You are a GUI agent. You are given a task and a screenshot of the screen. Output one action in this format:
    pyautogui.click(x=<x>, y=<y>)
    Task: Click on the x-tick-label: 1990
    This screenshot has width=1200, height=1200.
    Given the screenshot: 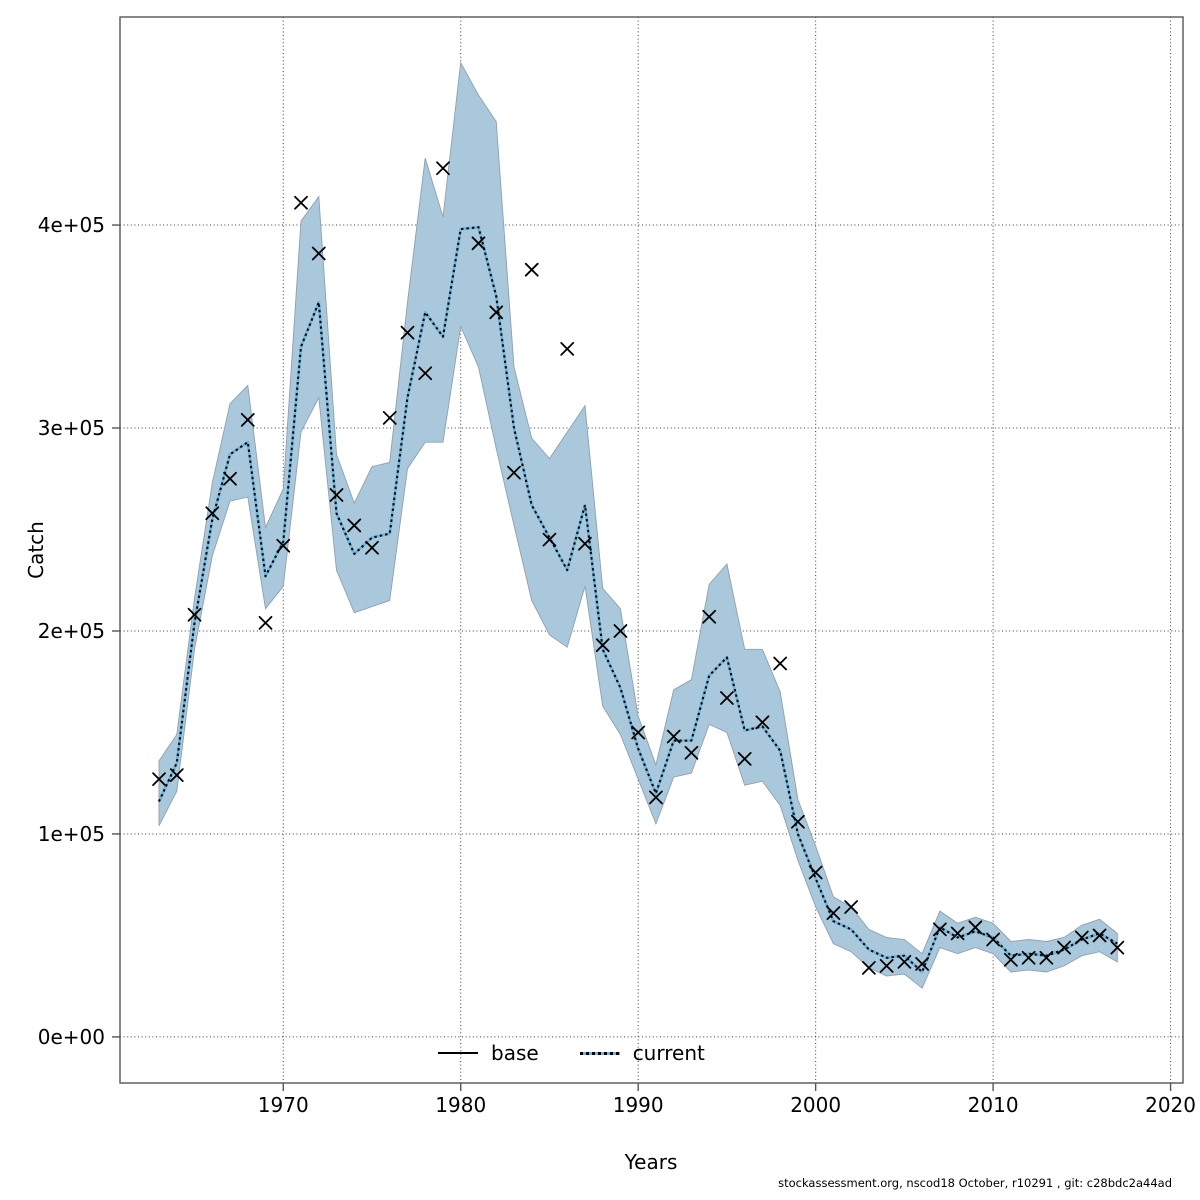 What is the action you would take?
    pyautogui.click(x=638, y=1105)
    